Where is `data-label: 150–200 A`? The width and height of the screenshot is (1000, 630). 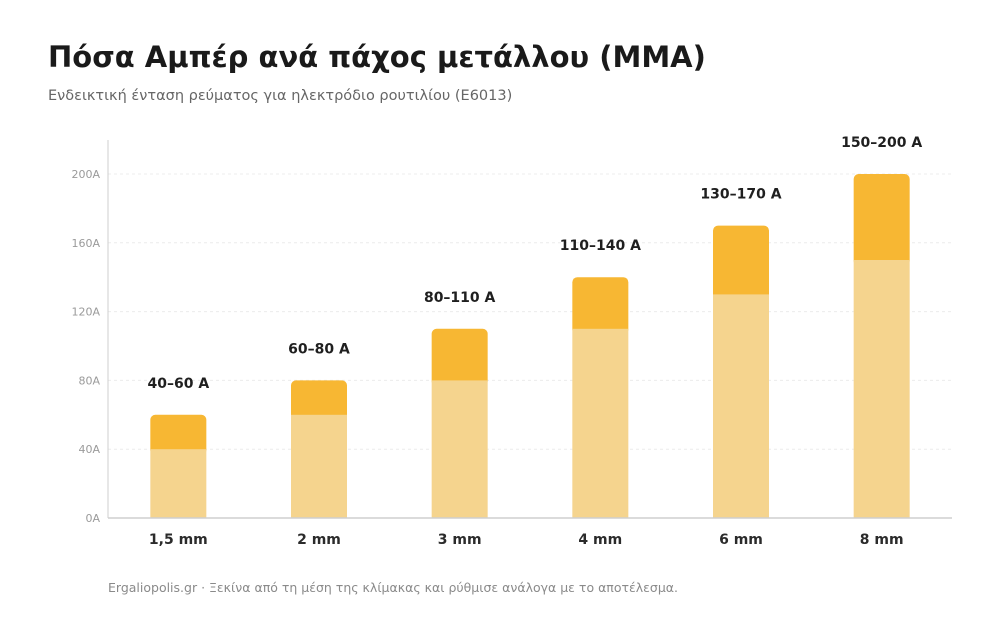 data-label: 150–200 A is located at coordinates (881, 143).